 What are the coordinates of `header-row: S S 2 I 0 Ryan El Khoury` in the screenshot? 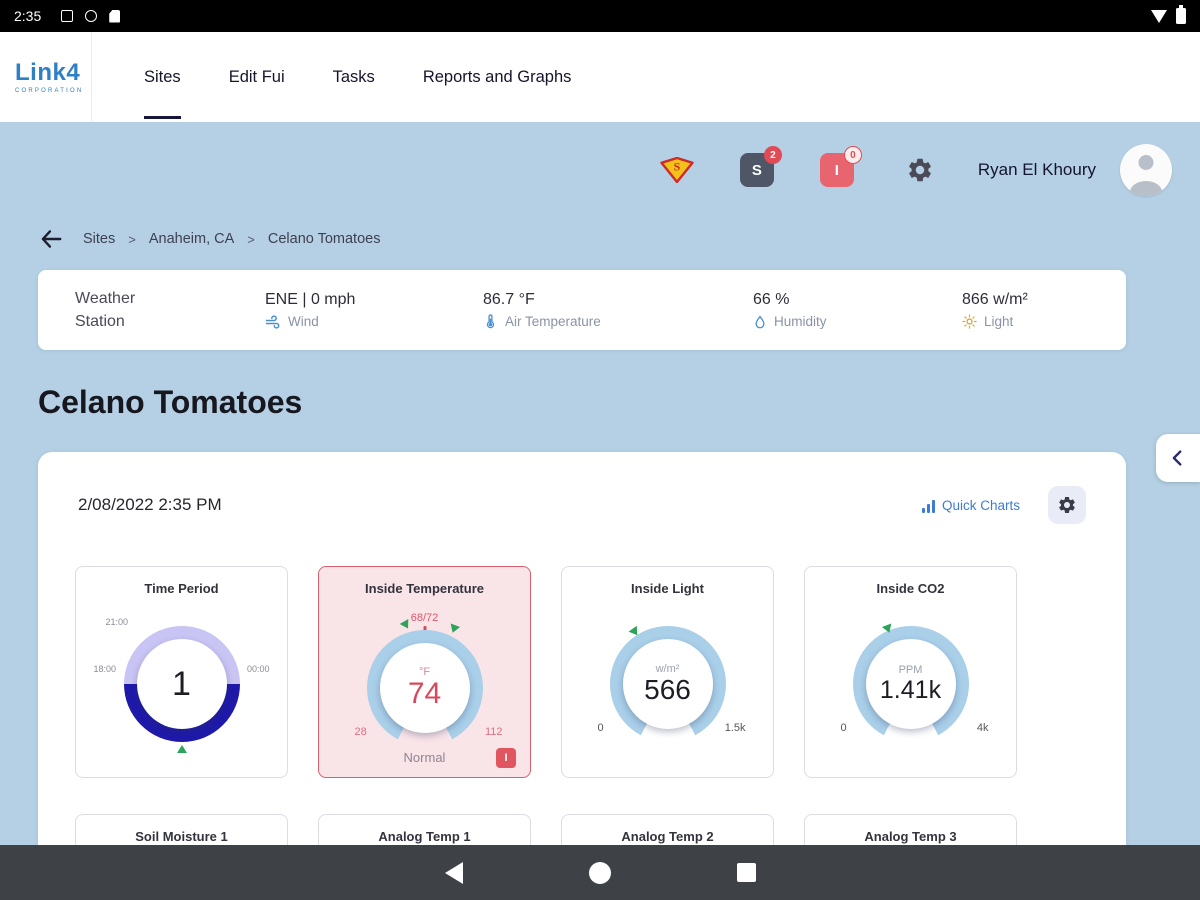 It's located at (605, 170).